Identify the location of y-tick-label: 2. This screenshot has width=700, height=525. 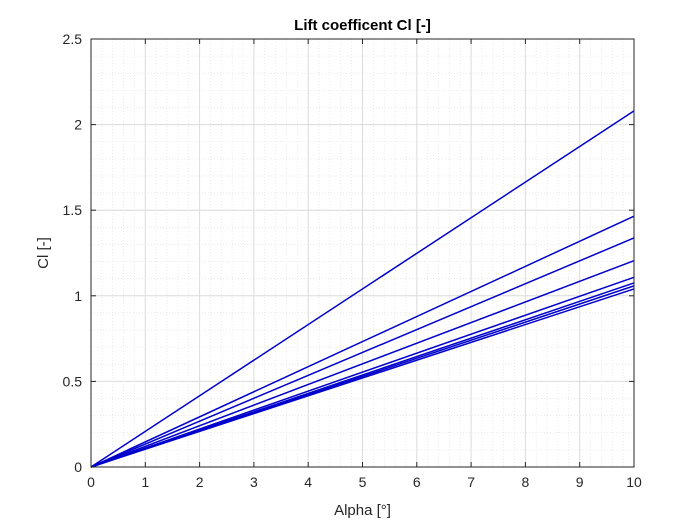
(78, 125).